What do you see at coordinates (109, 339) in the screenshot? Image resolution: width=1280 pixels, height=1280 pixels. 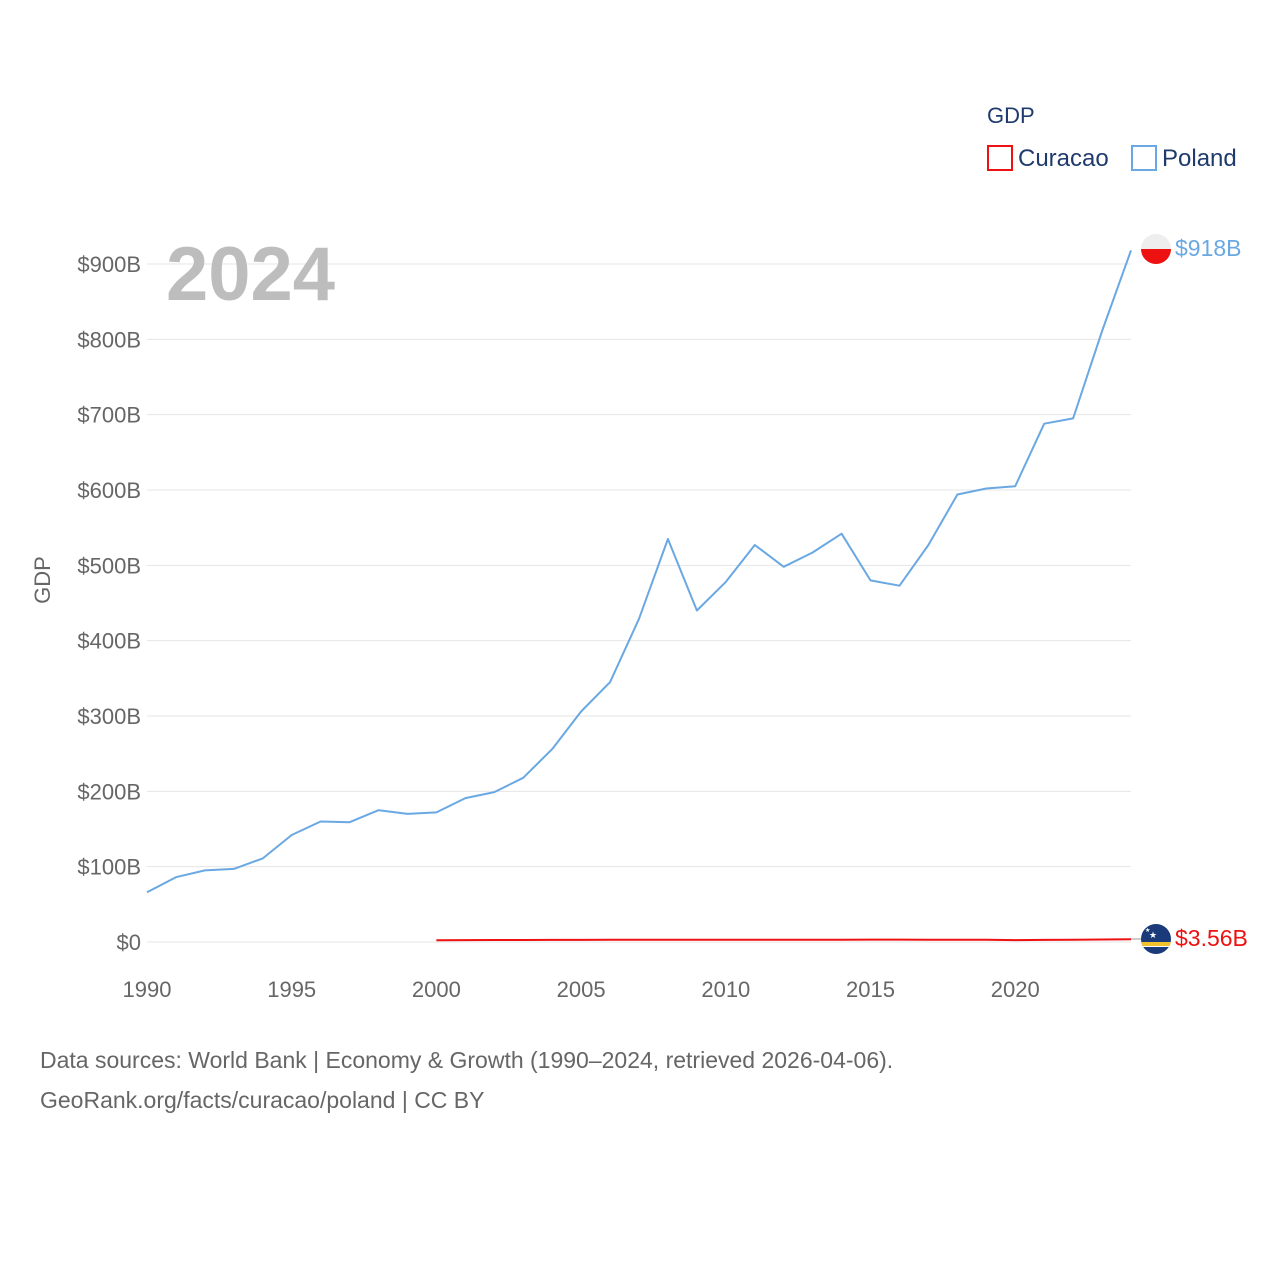 I see `y-tick-label: $800B` at bounding box center [109, 339].